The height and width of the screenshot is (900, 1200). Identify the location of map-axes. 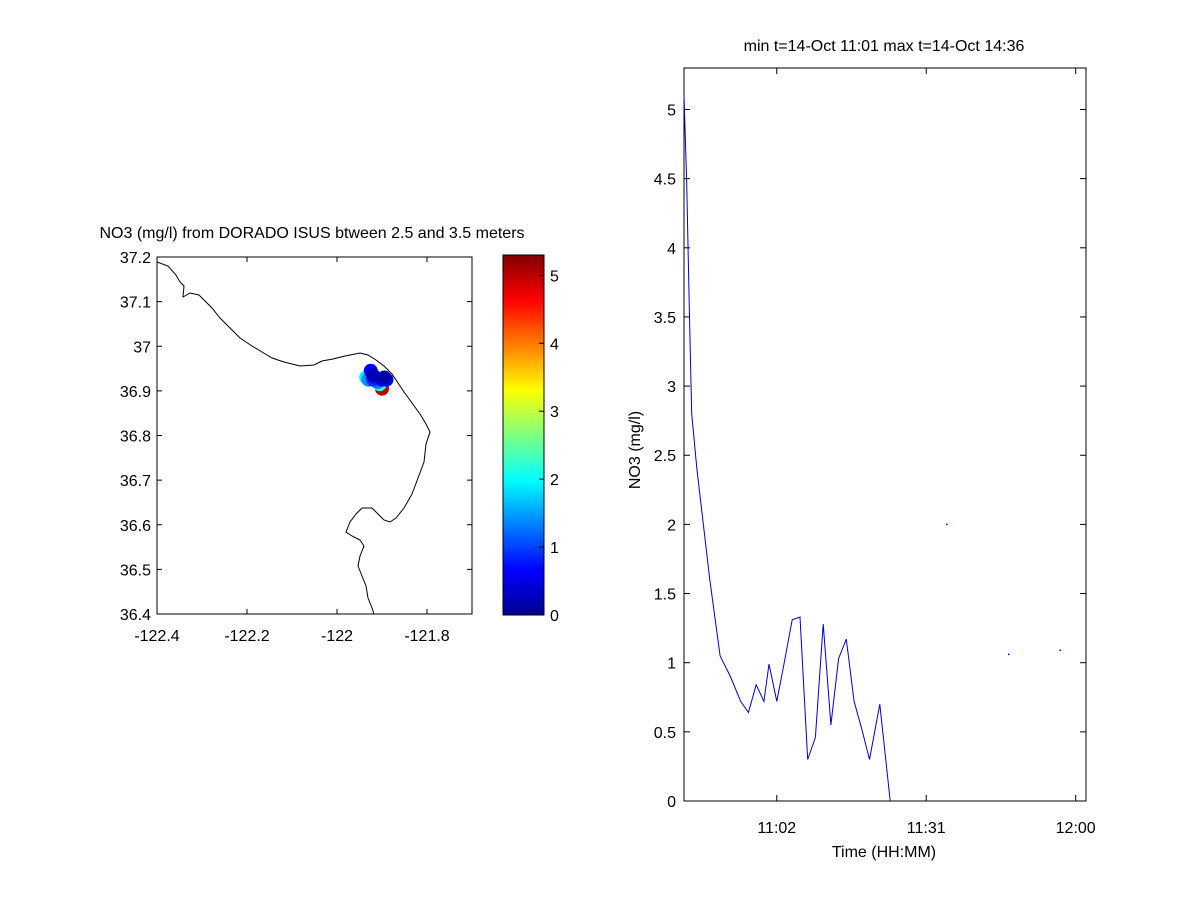
(314, 435).